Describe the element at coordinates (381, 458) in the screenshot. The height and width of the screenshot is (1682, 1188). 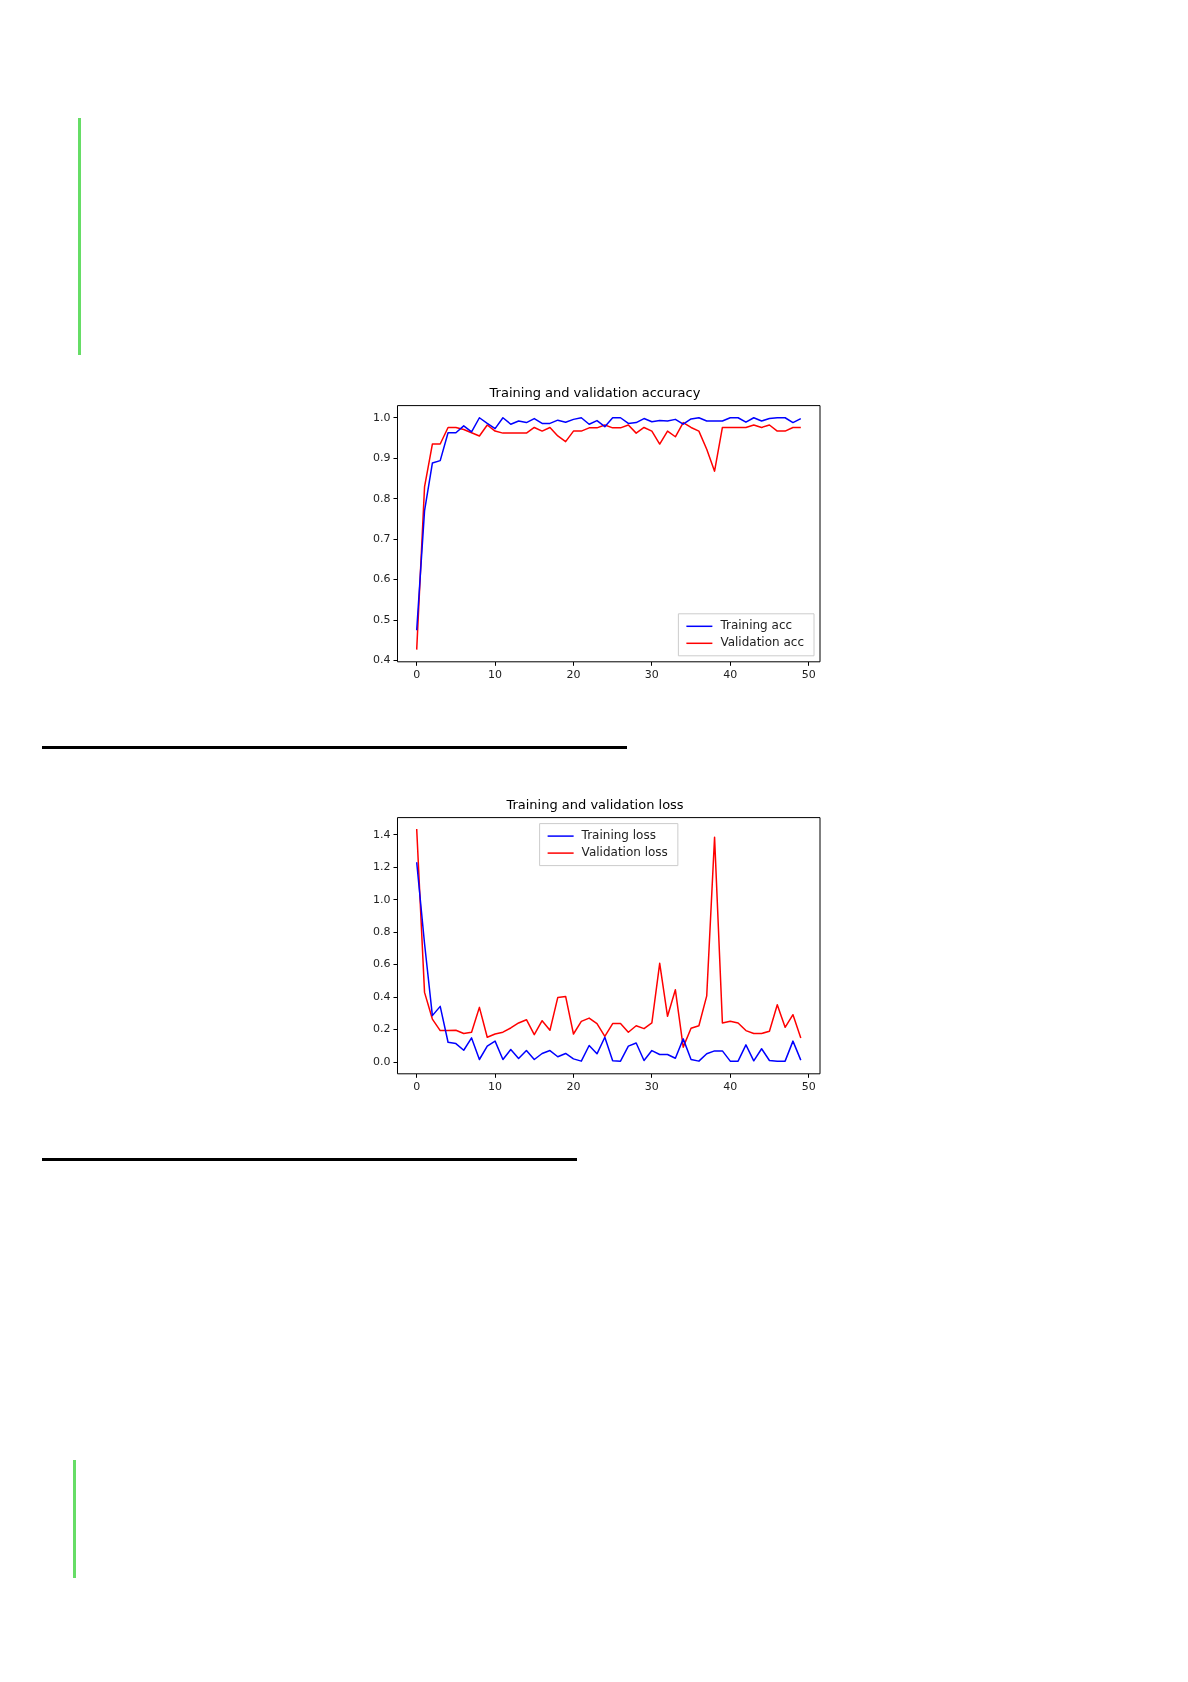
I see `y-tick-label: 0.9` at that location.